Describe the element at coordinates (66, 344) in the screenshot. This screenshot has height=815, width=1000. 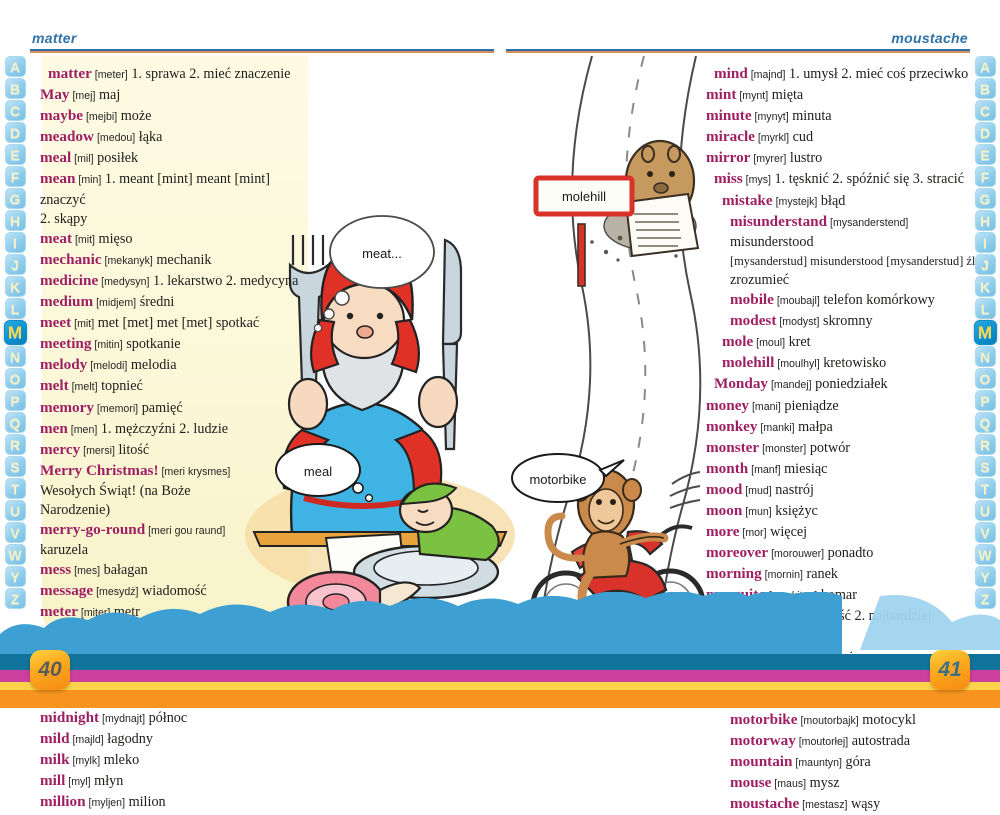
I see `entry-headword: meeting` at that location.